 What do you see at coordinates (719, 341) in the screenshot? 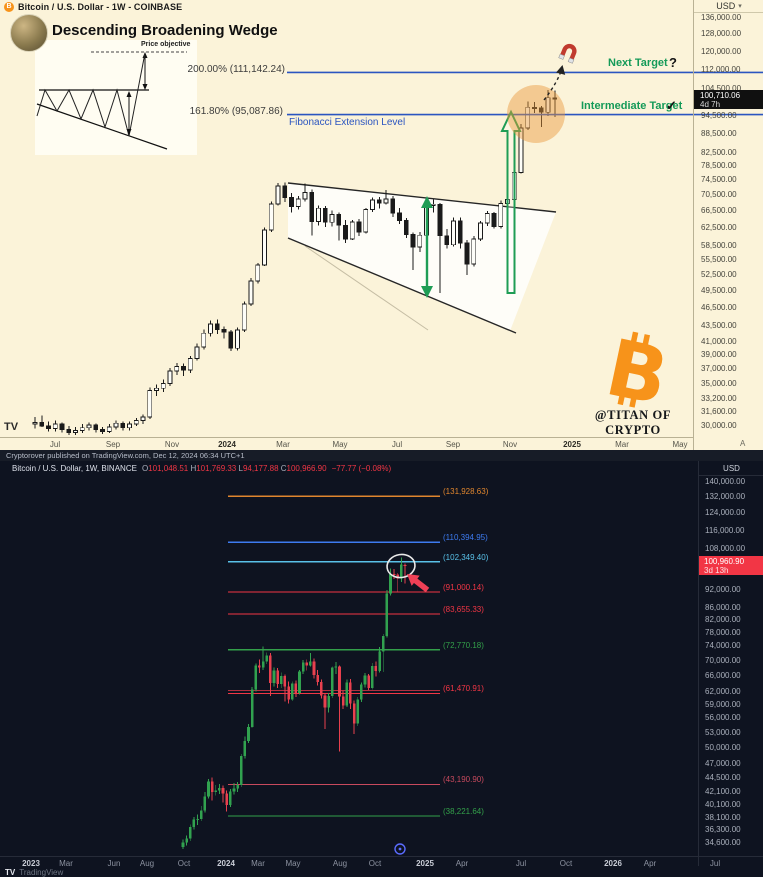
I see `price-tick: 41,000.00` at bounding box center [719, 341].